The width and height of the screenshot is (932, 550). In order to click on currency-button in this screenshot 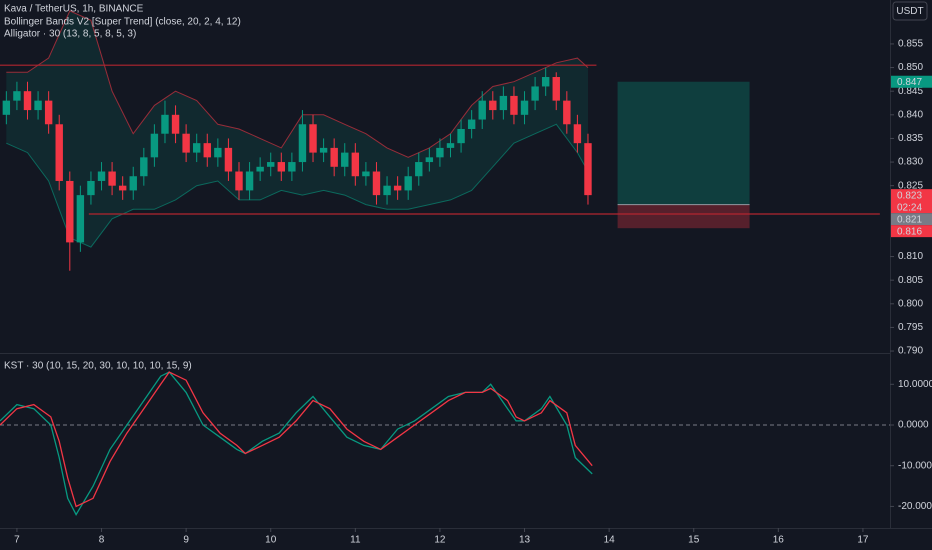, I will do `click(910, 11)`.